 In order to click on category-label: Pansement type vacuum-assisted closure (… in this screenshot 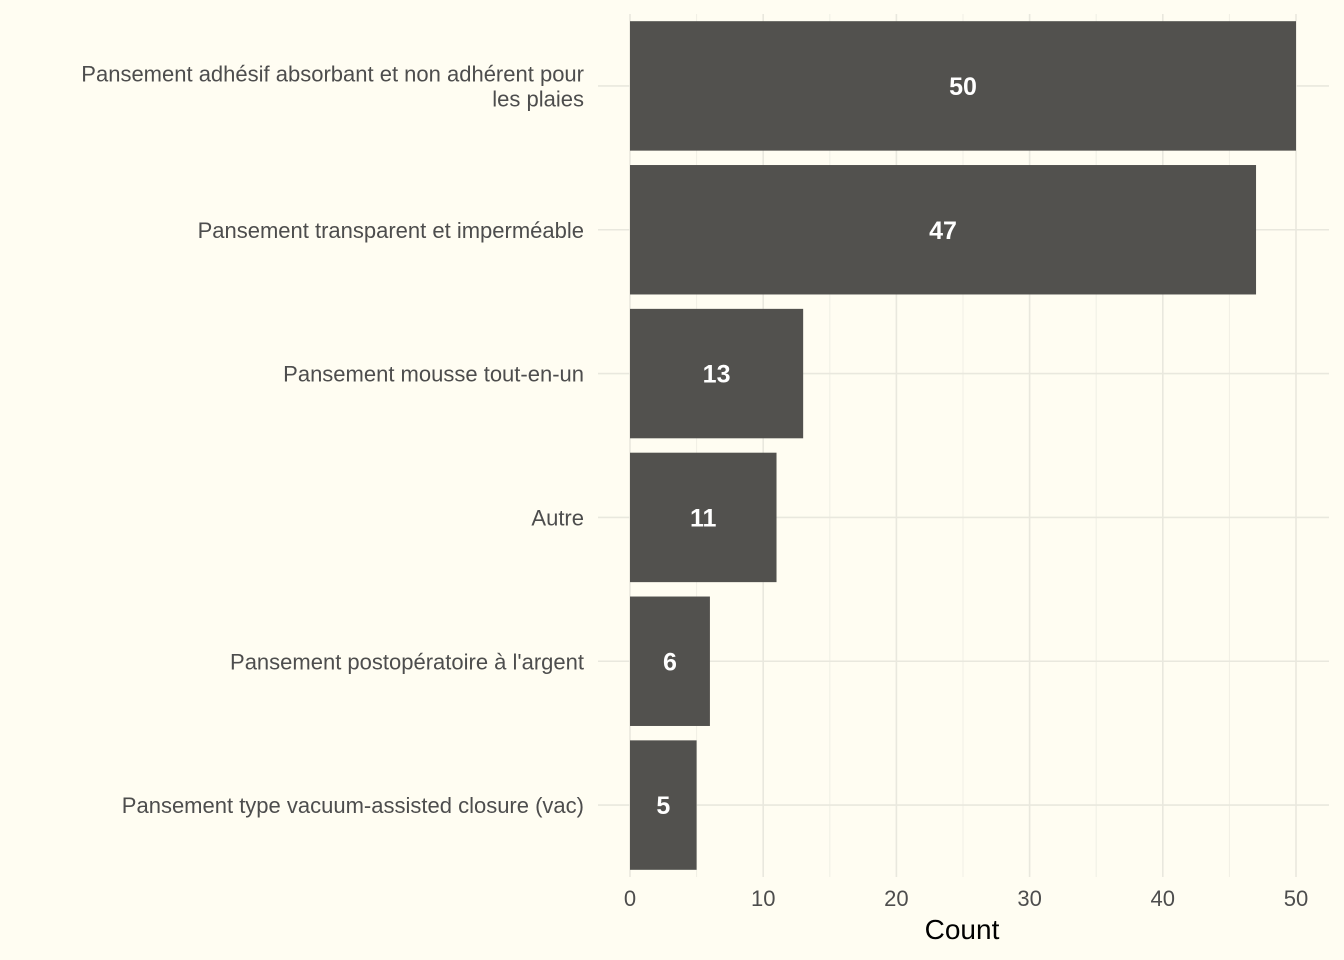, I will do `click(353, 805)`.